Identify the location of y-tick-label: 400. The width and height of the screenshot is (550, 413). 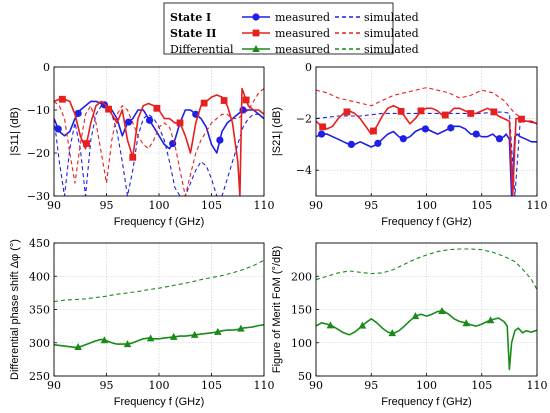
(39, 276).